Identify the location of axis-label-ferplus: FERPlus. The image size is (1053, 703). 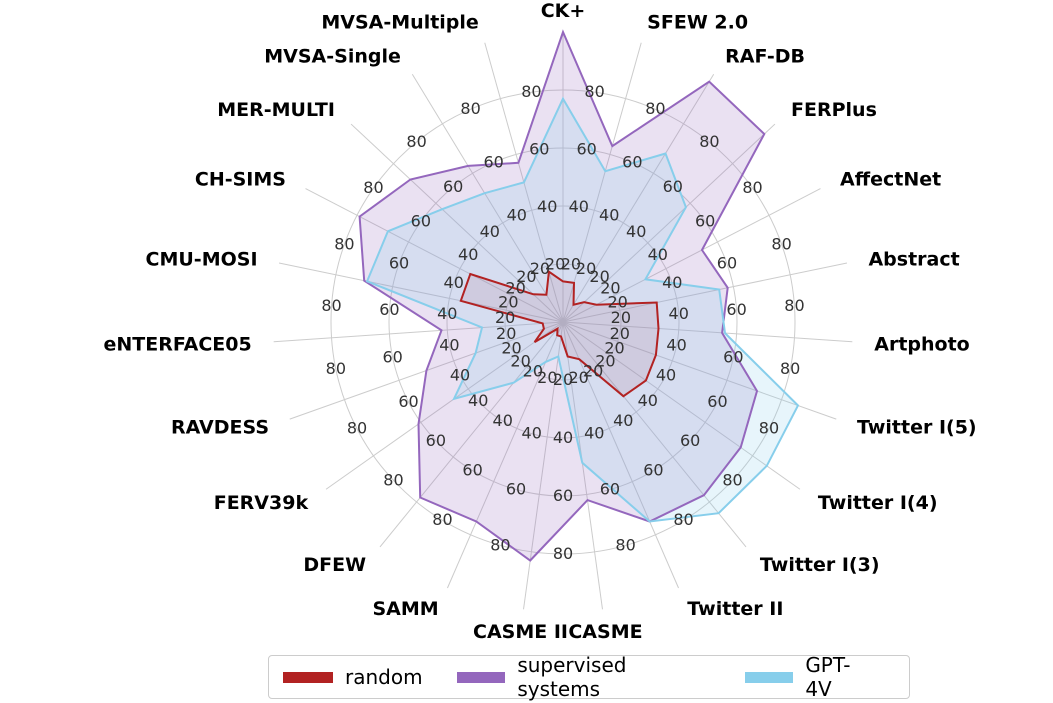
(834, 110).